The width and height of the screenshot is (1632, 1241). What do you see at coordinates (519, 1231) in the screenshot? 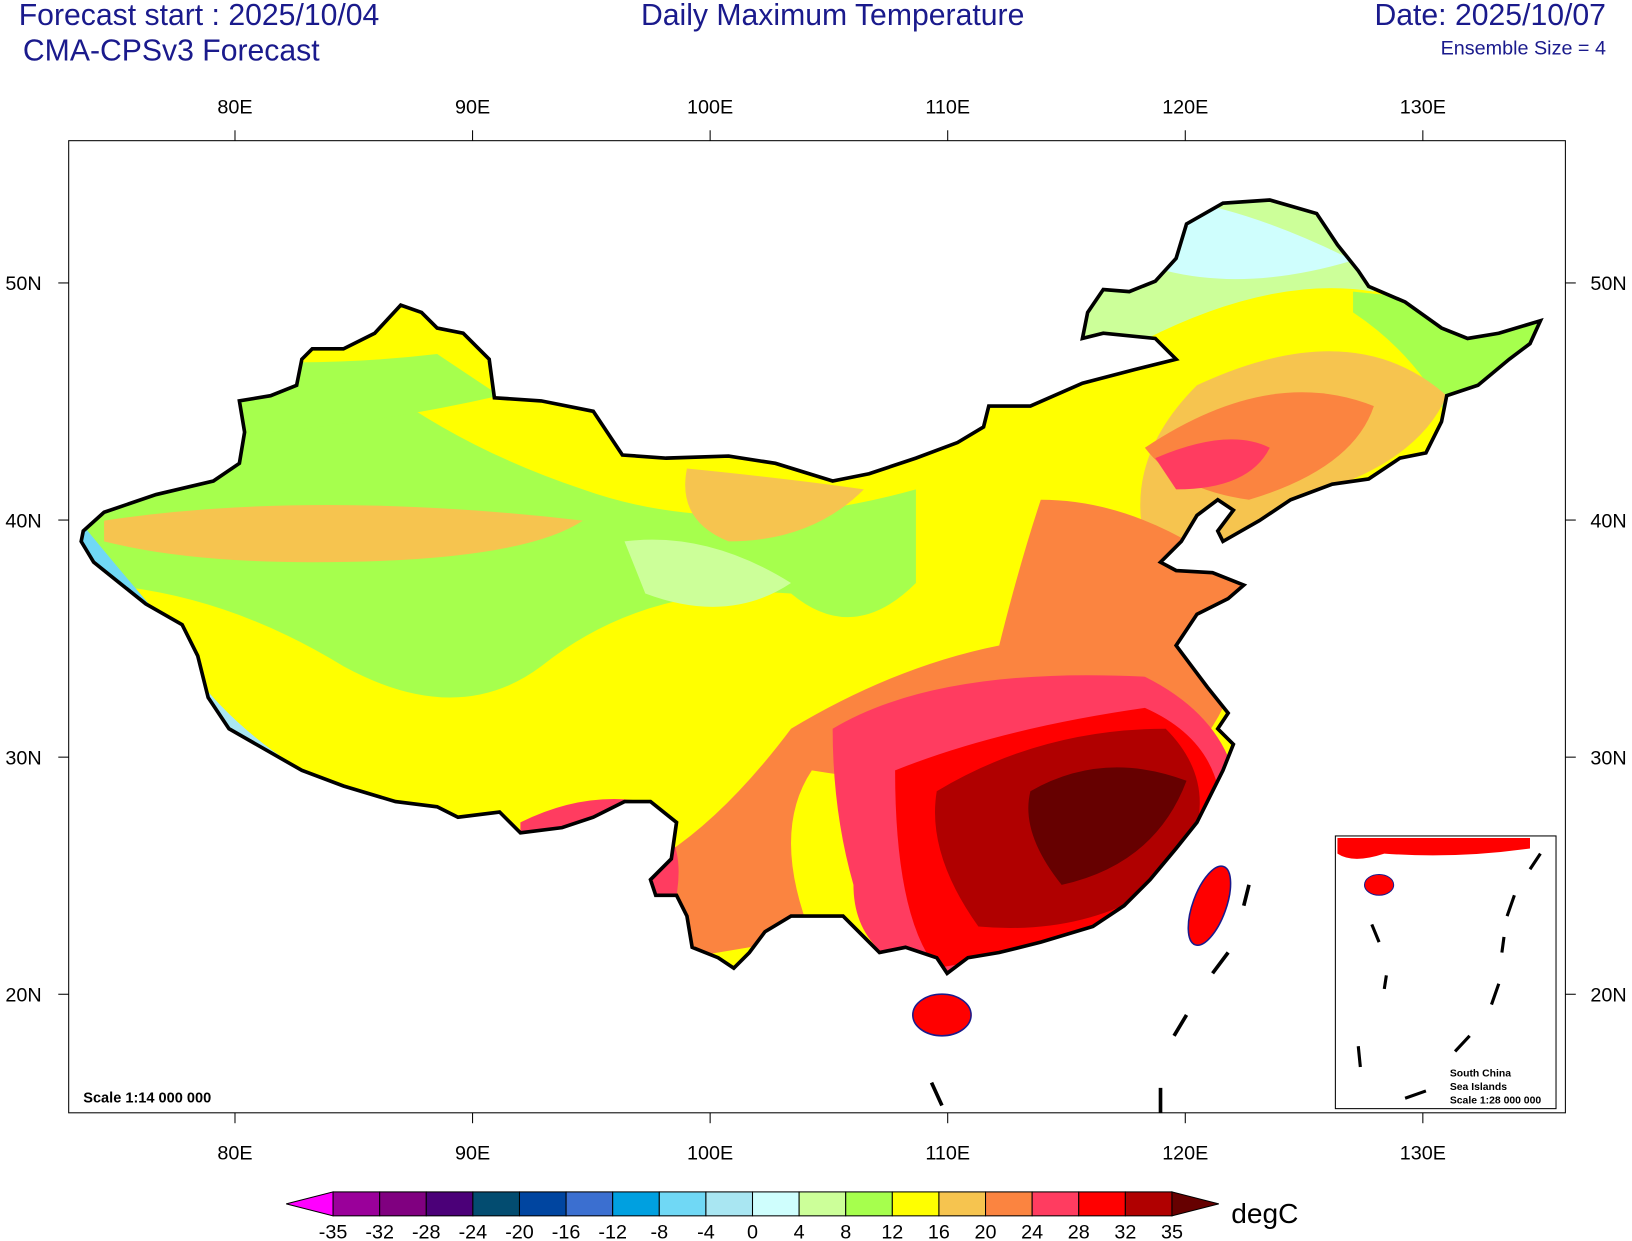
I see `colorbar-label: -20` at bounding box center [519, 1231].